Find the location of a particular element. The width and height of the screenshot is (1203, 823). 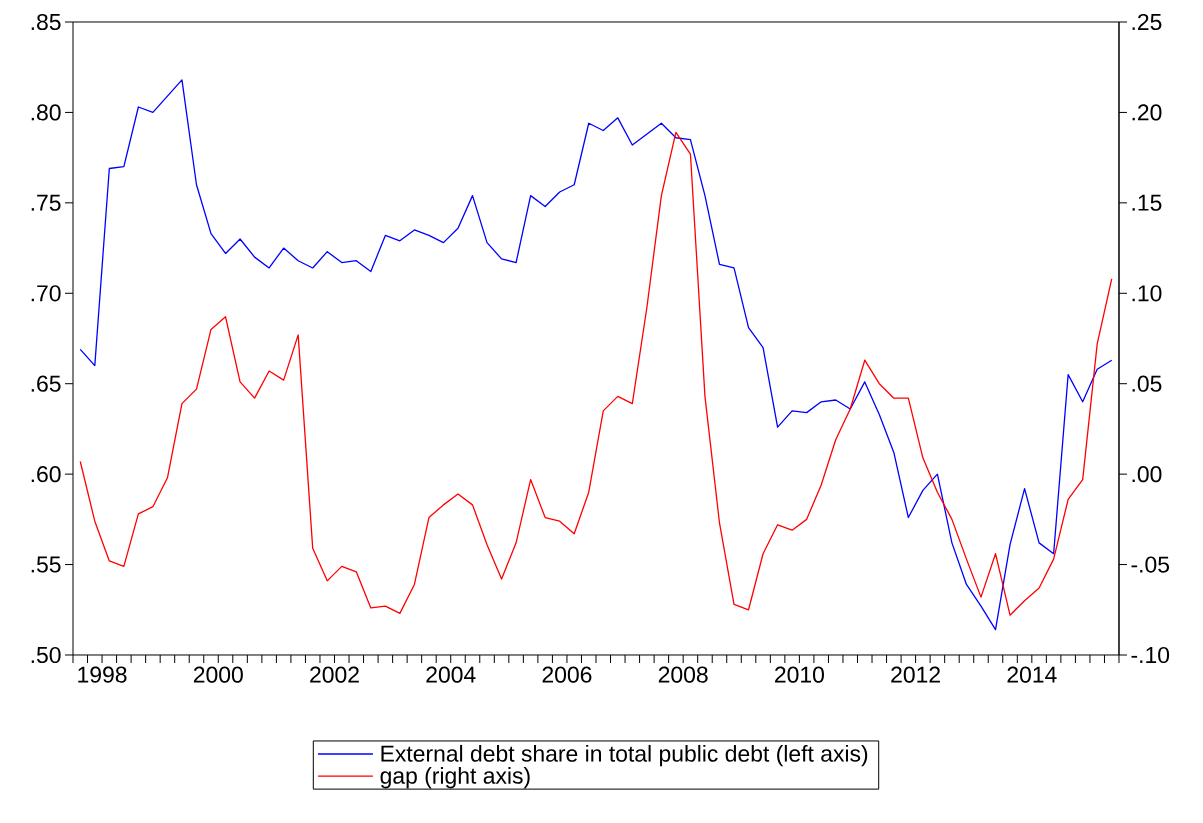

y-tick-label: .80 is located at coordinates (46, 112).